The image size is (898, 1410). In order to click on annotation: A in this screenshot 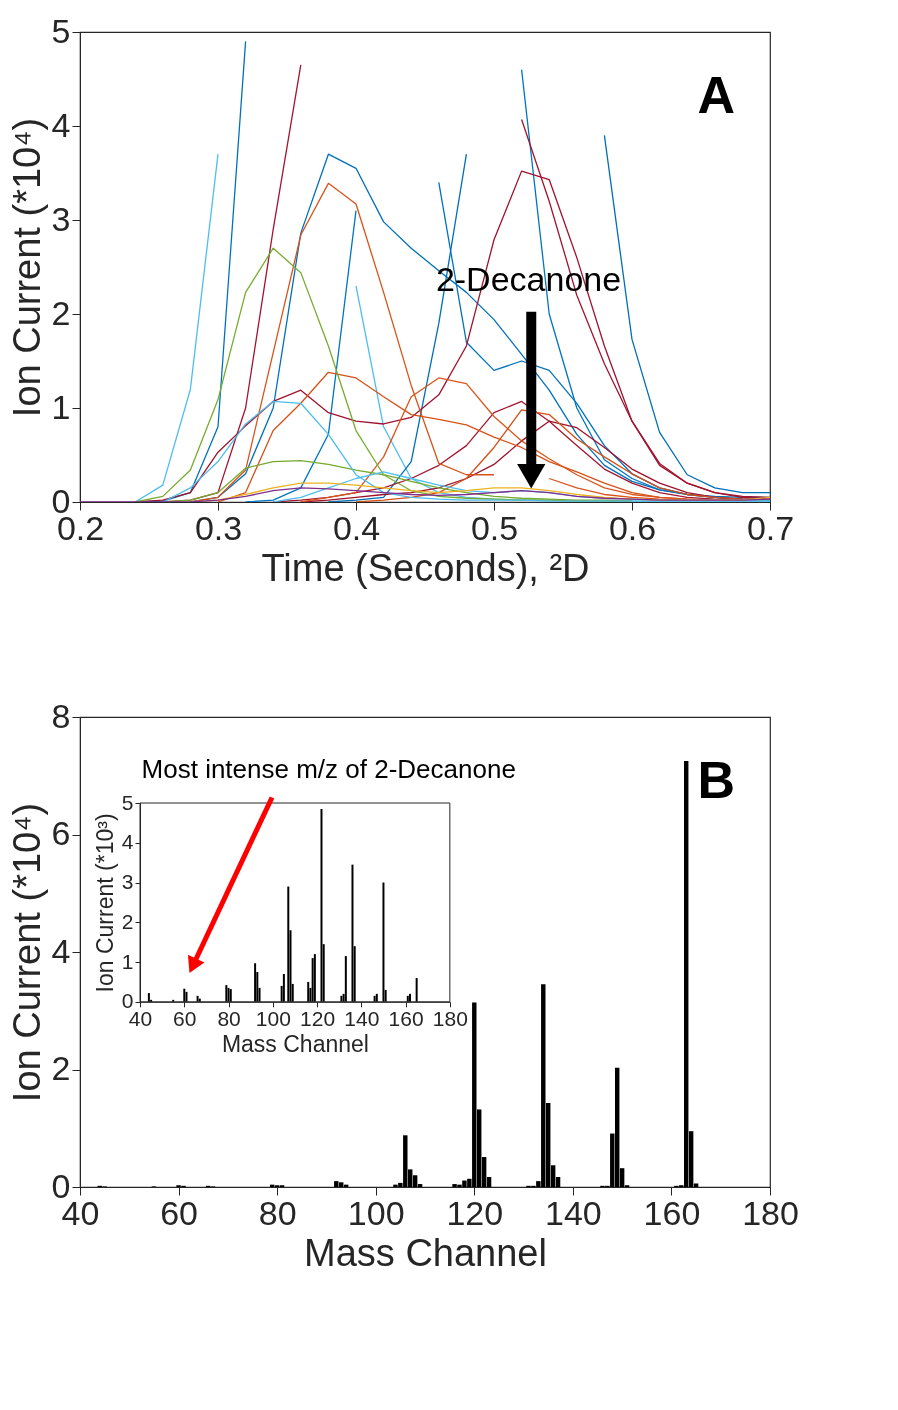, I will do `click(716, 95)`.